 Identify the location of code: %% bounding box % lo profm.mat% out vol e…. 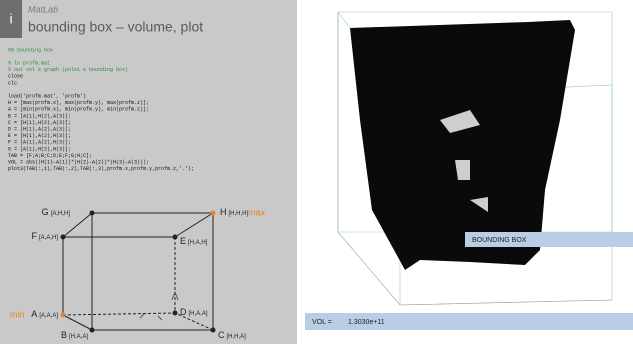
(101, 109).